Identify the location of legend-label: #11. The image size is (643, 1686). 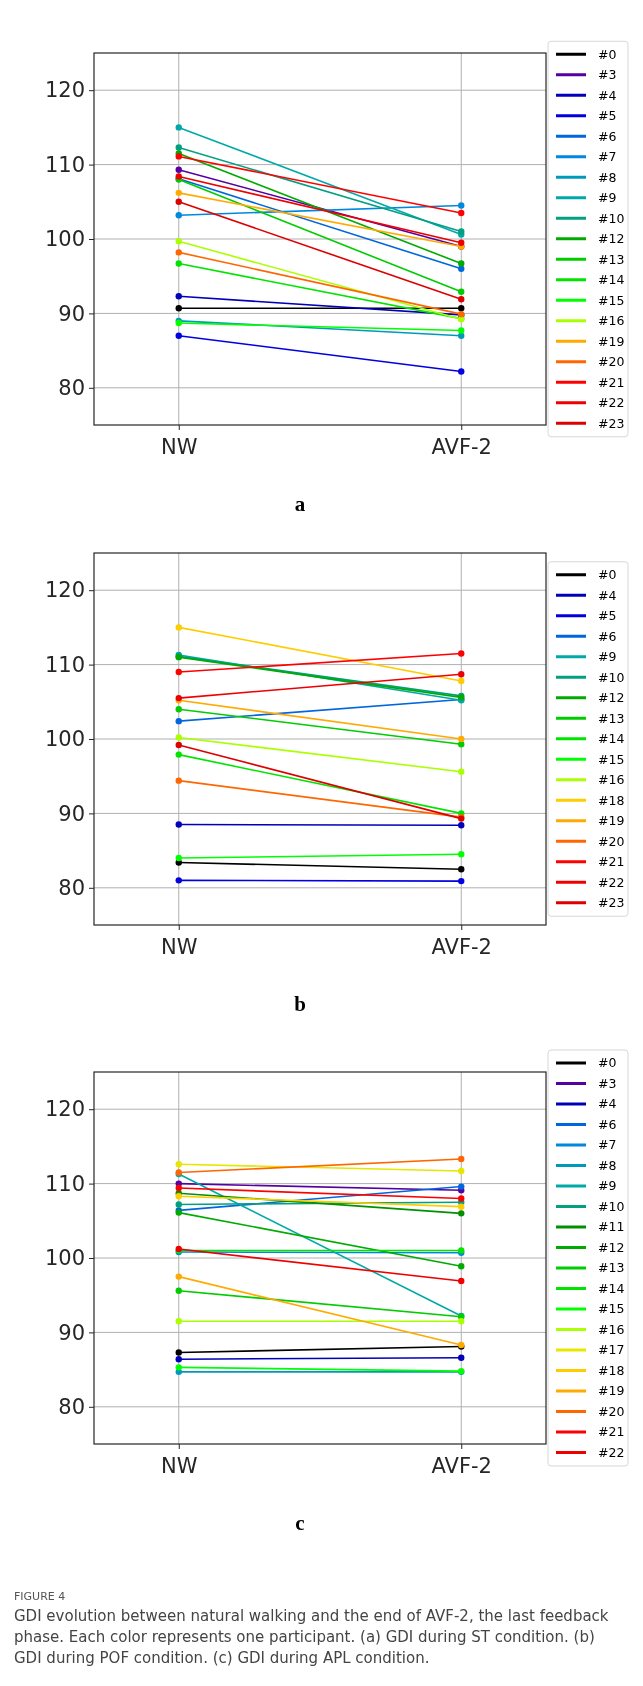
(611, 1227).